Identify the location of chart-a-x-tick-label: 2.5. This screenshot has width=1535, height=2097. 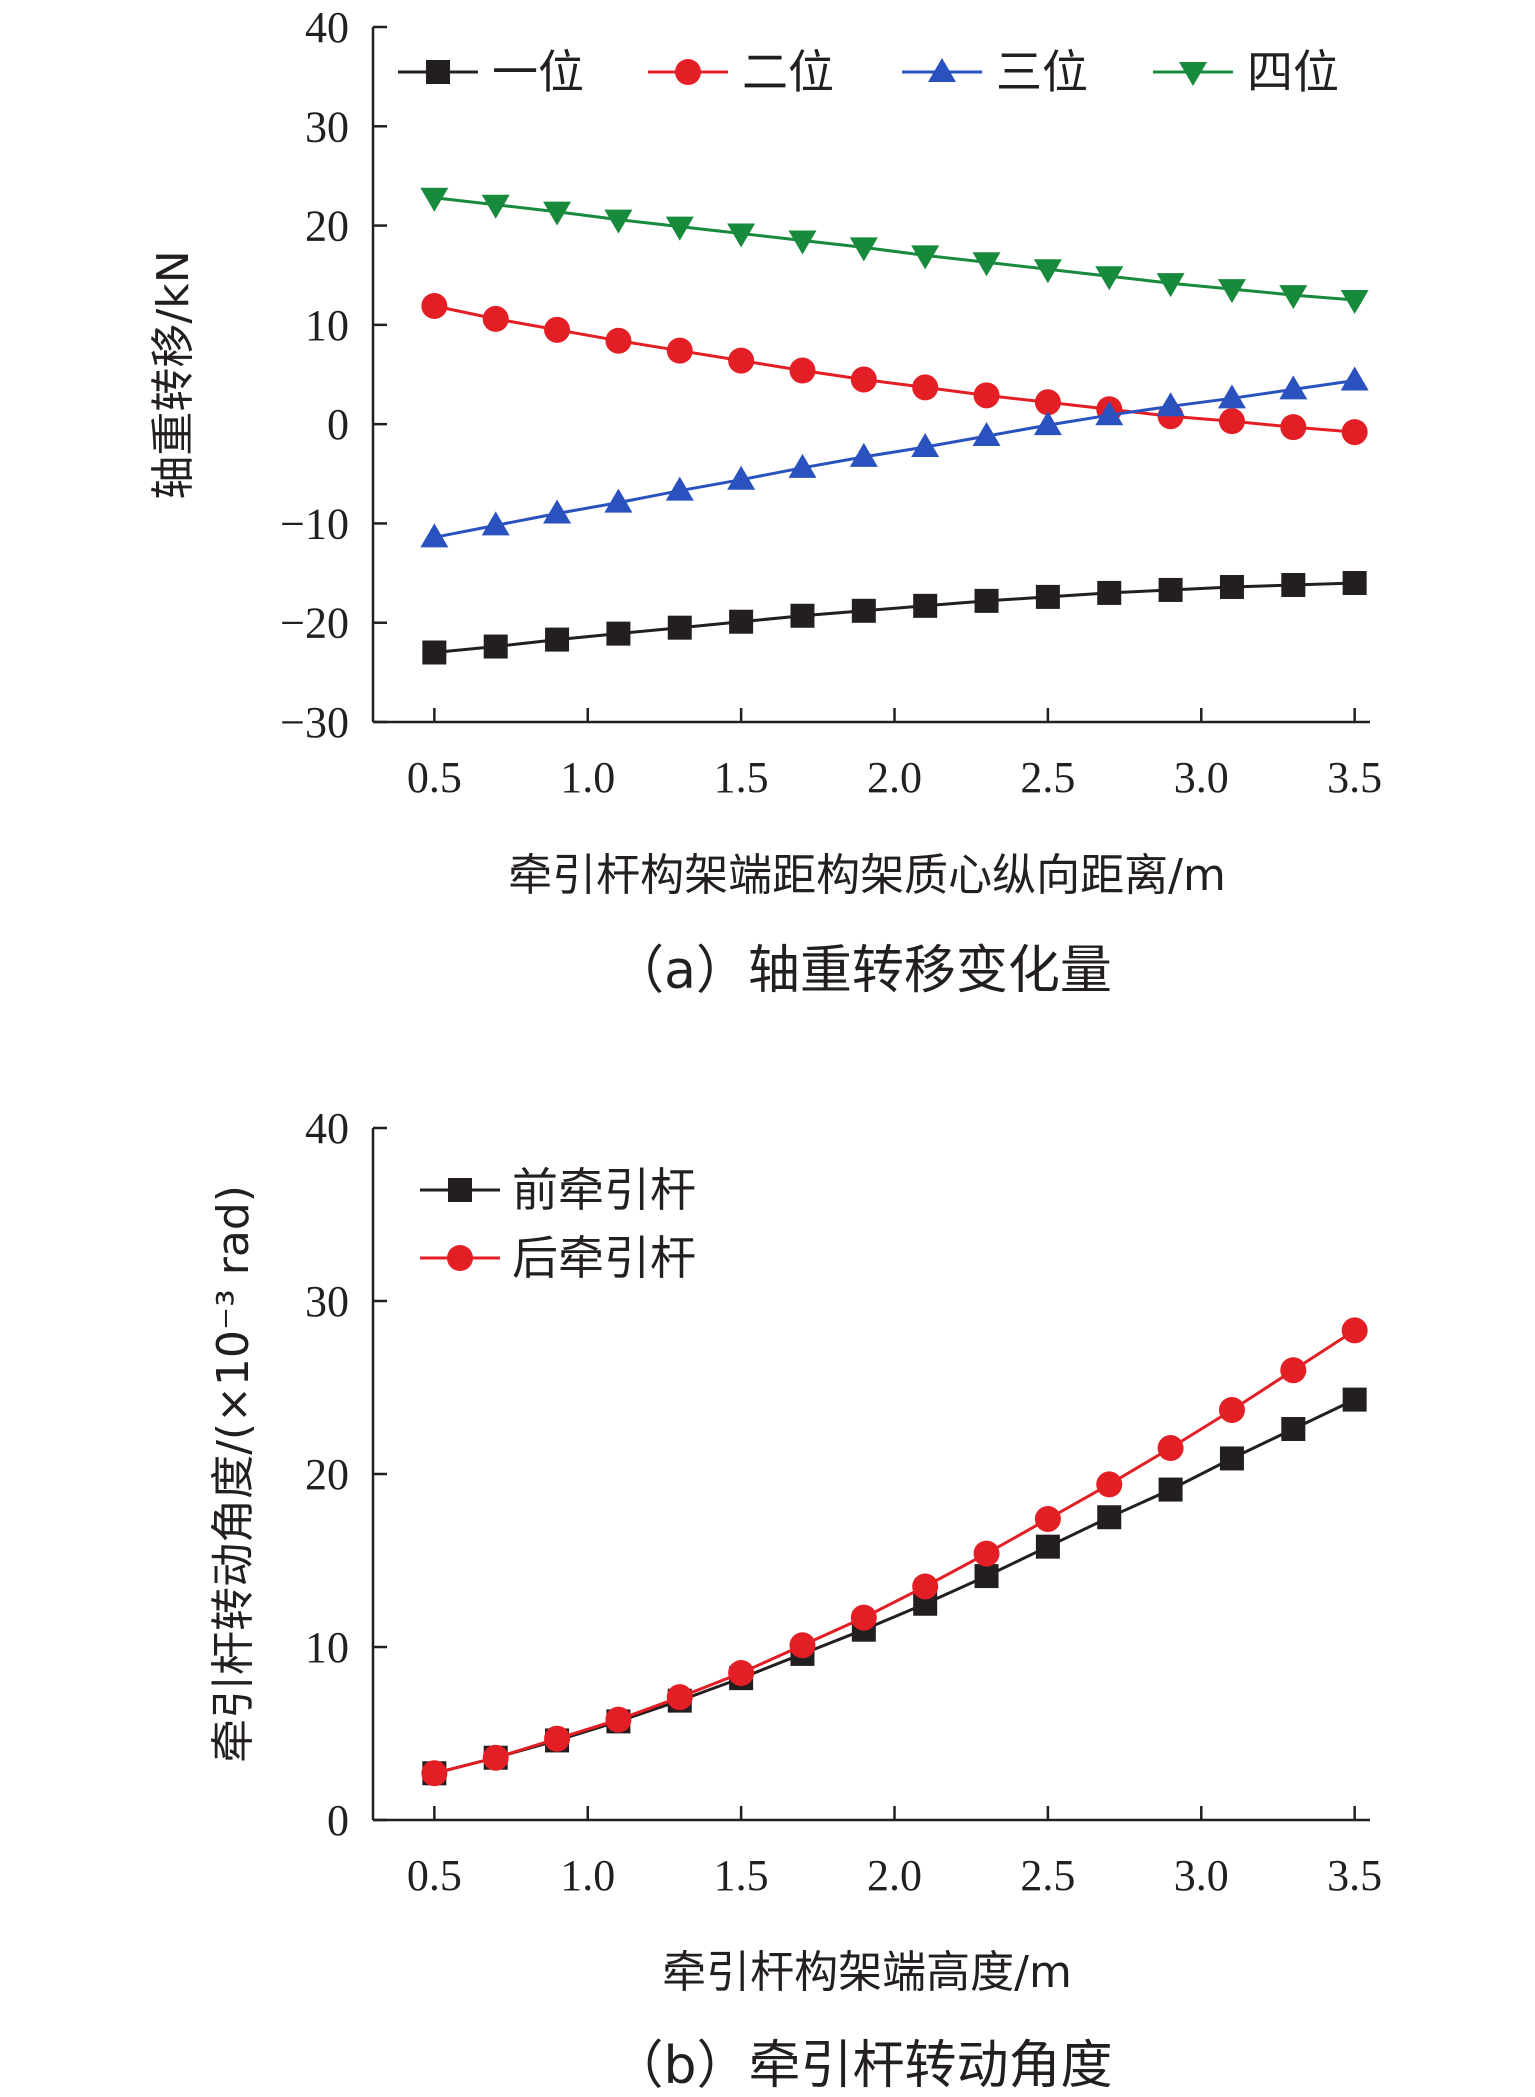
(1047, 777).